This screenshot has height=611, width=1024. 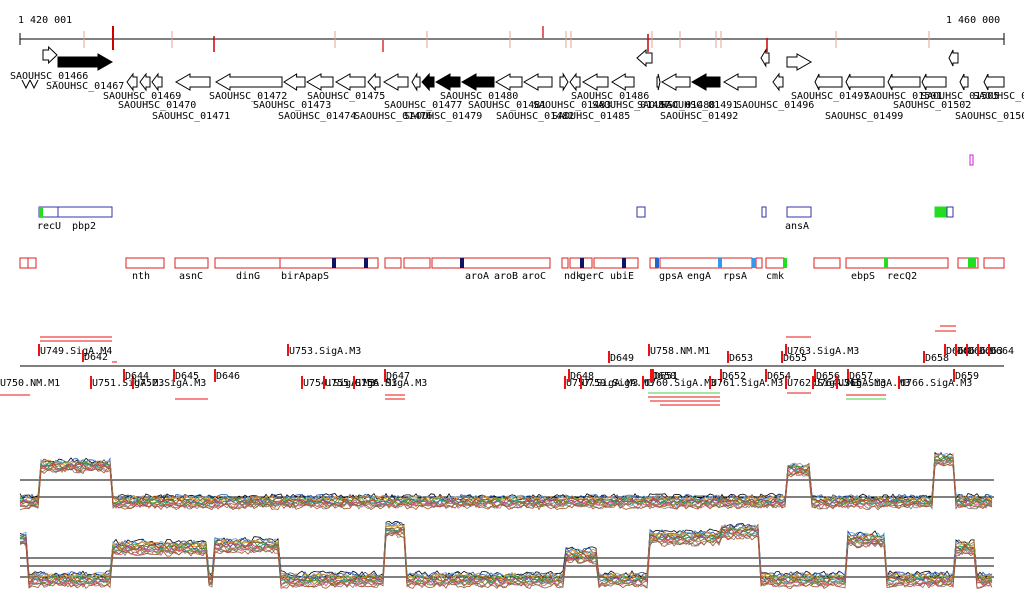 What do you see at coordinates (937, 358) in the screenshot?
I see `feature-label: D658` at bounding box center [937, 358].